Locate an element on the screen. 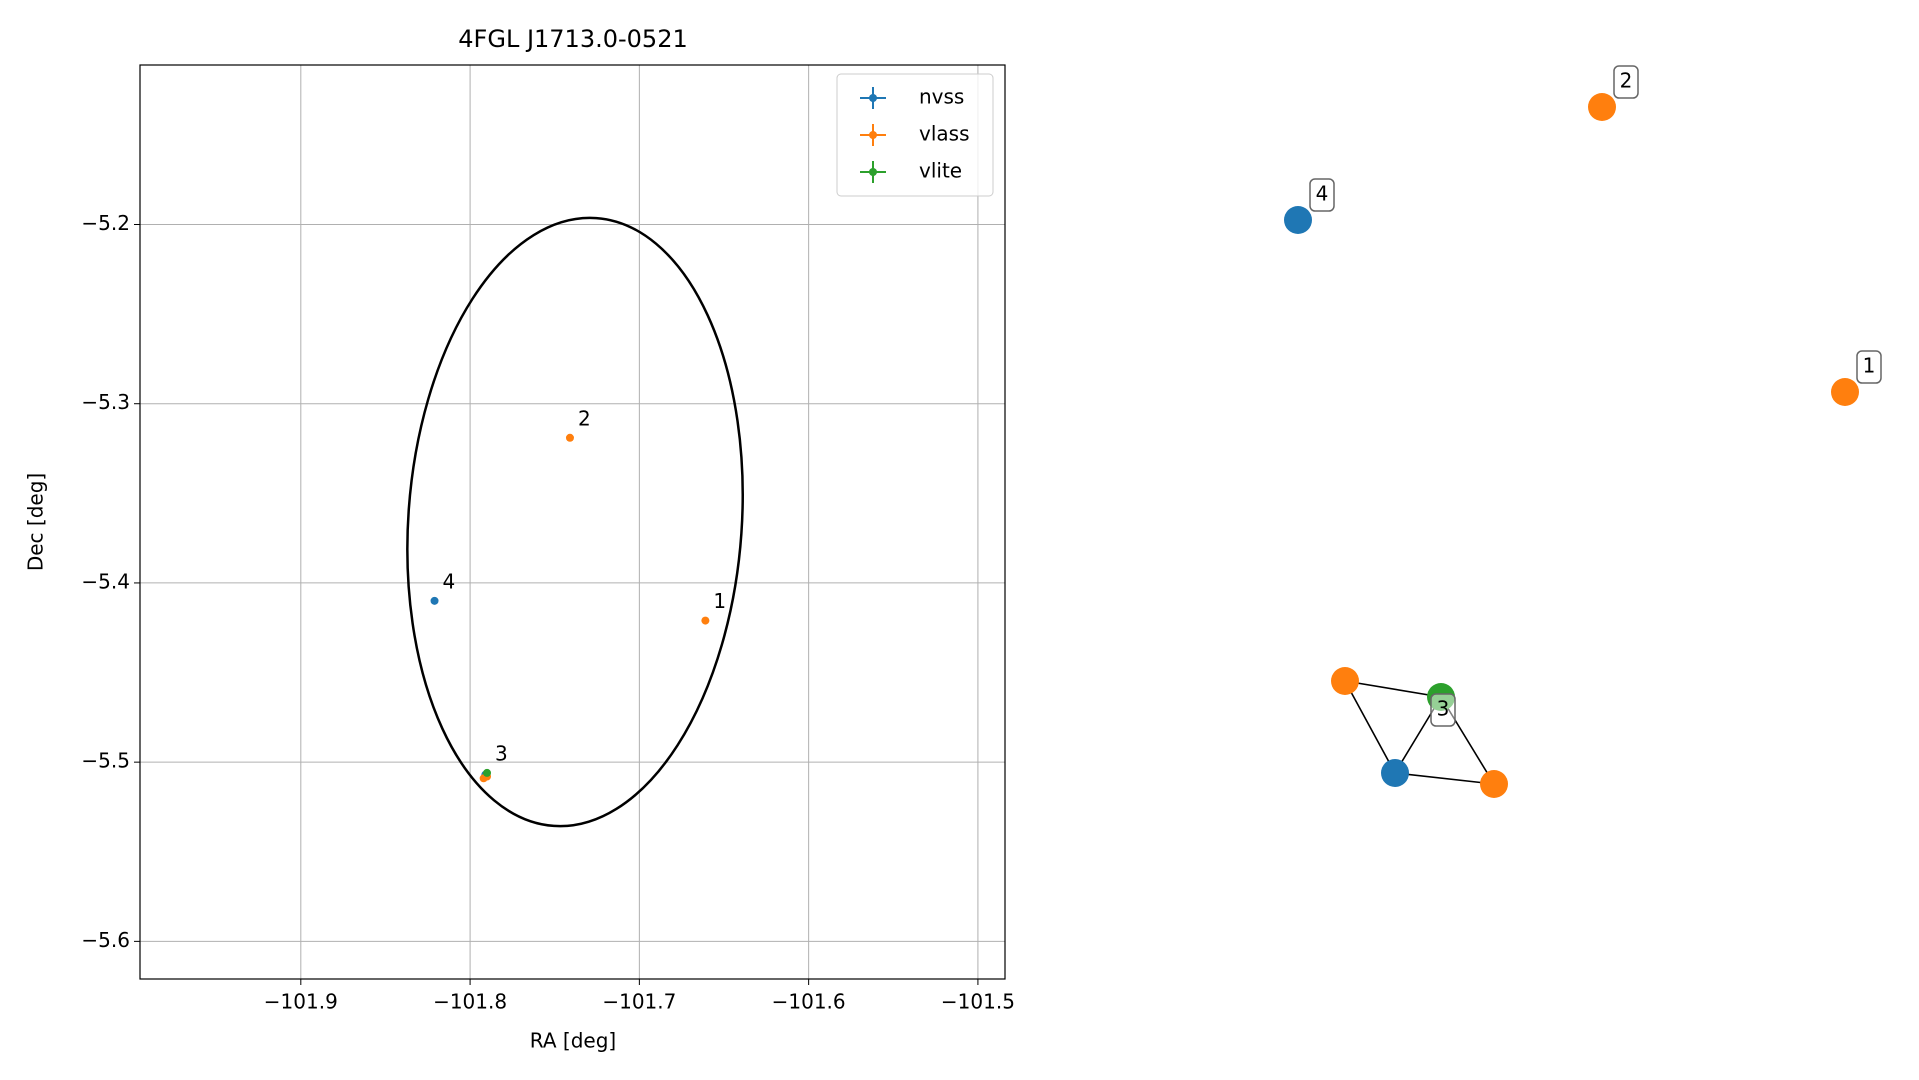 This screenshot has width=1919, height=1080. annotation: 1 is located at coordinates (719, 601).